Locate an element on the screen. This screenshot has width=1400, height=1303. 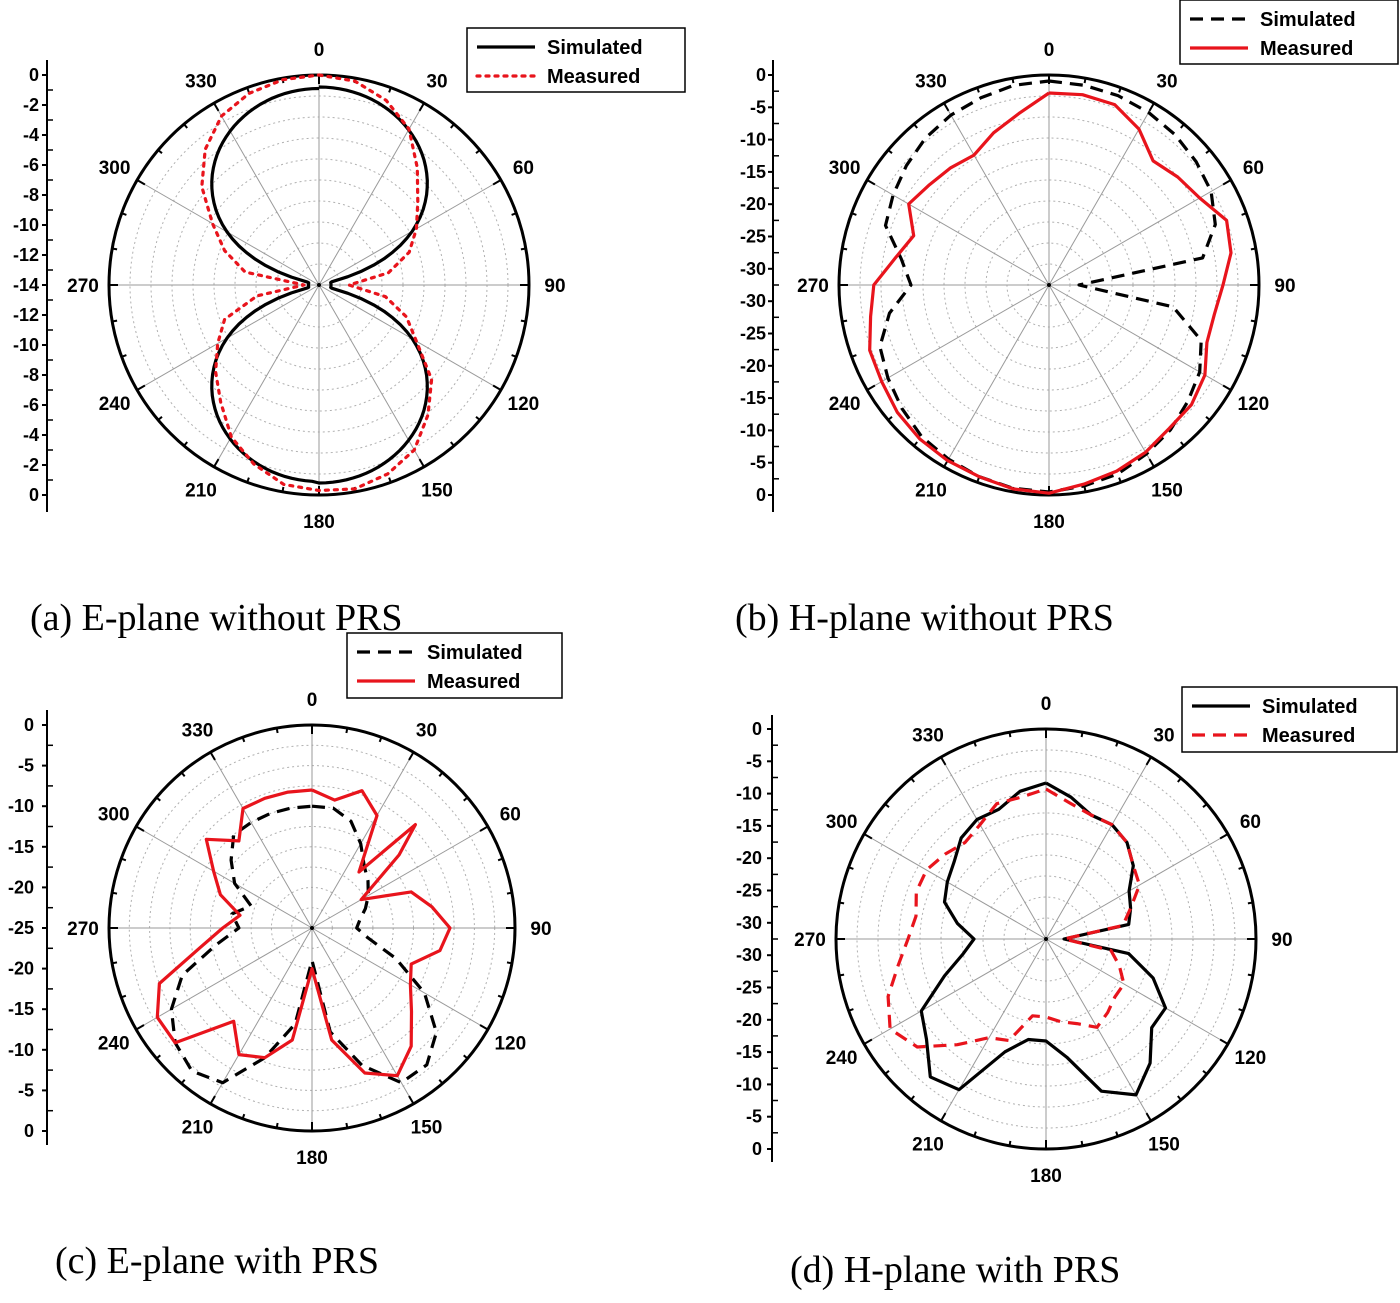
radial-tick-label: -8 is located at coordinates (31, 195).